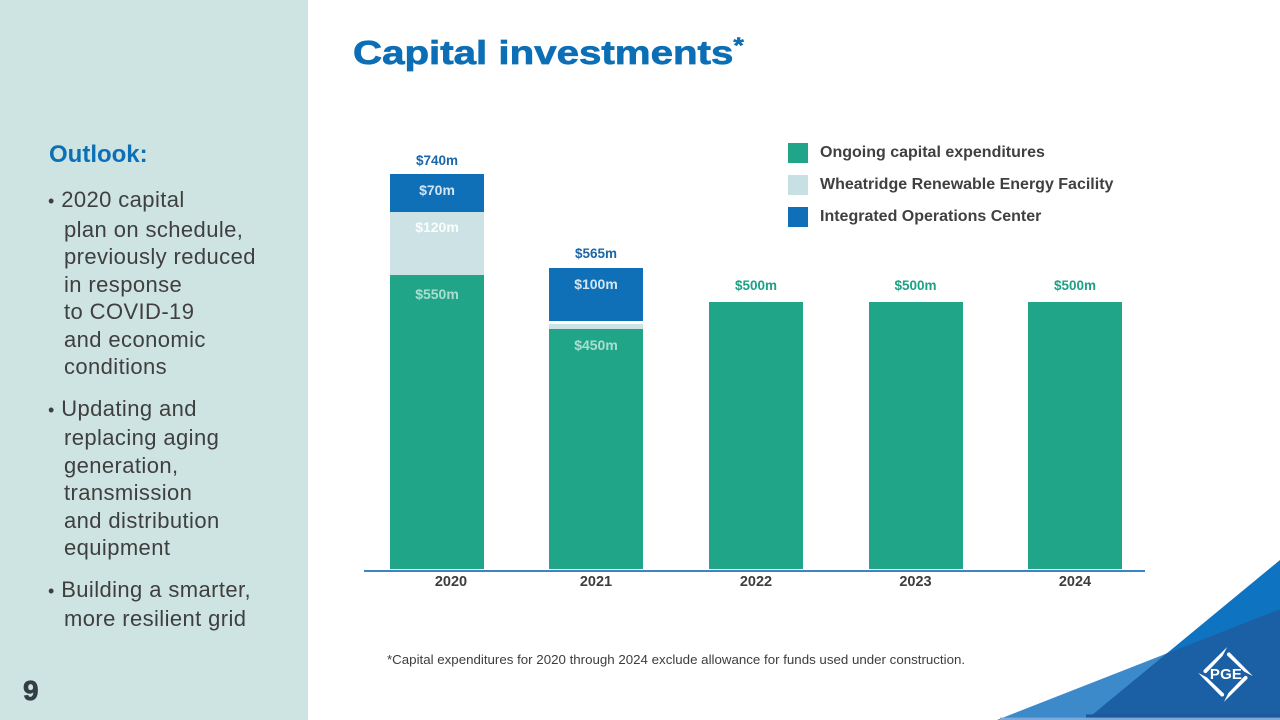 The width and height of the screenshot is (1280, 720). Describe the element at coordinates (1226, 674) in the screenshot. I see `svg-text: PGE` at that location.